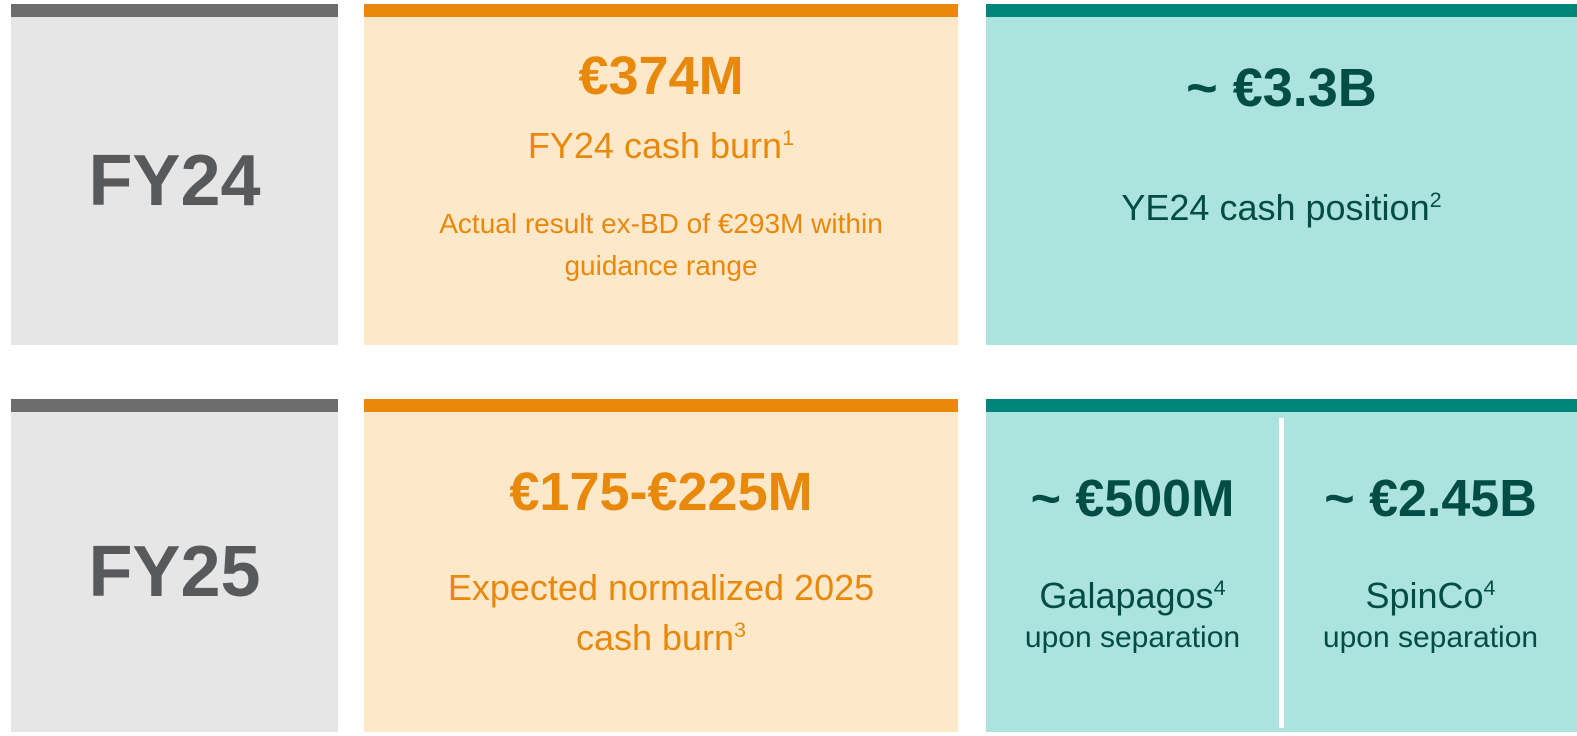 The width and height of the screenshot is (1577, 736). I want to click on label: YE24 cash position2, so click(1281, 208).